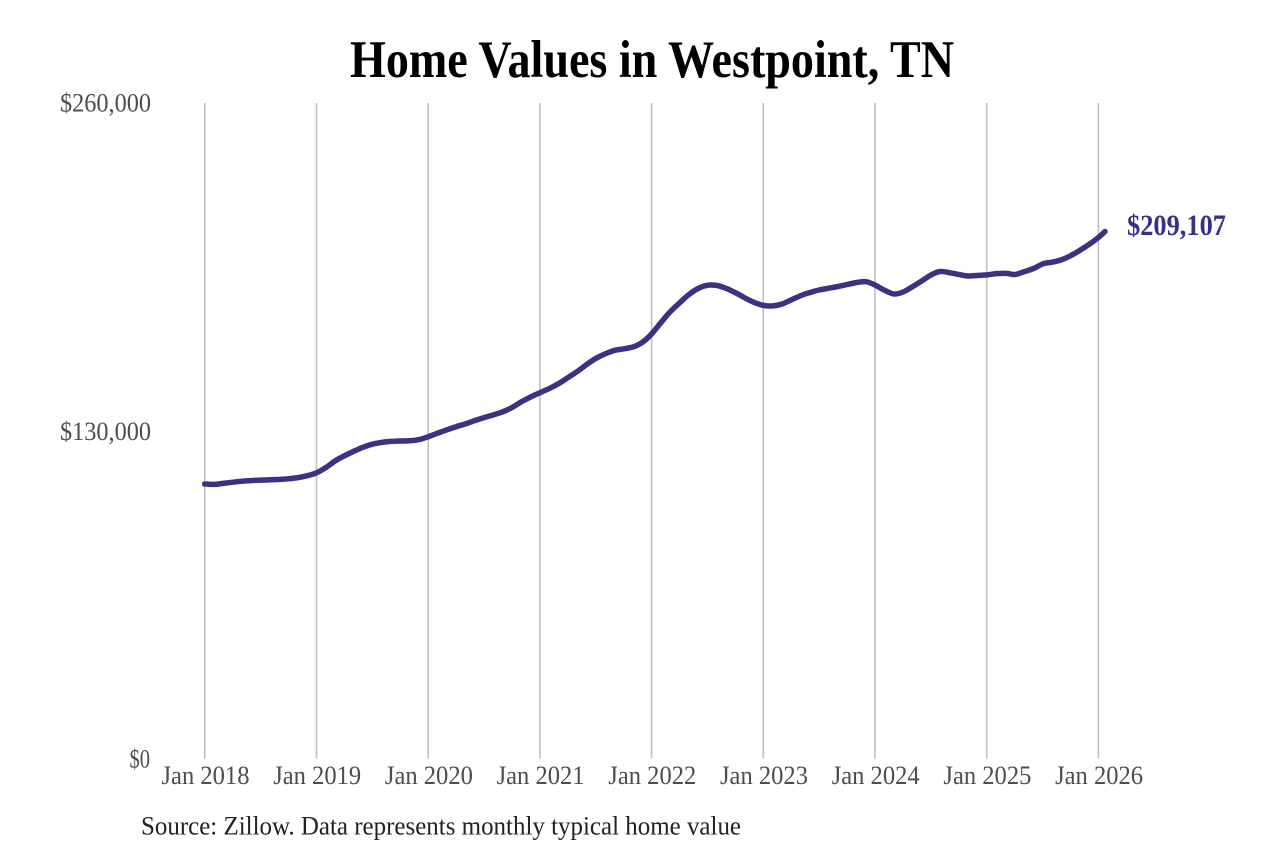  Describe the element at coordinates (317, 775) in the screenshot. I see `svg-text: Jan 2019` at that location.